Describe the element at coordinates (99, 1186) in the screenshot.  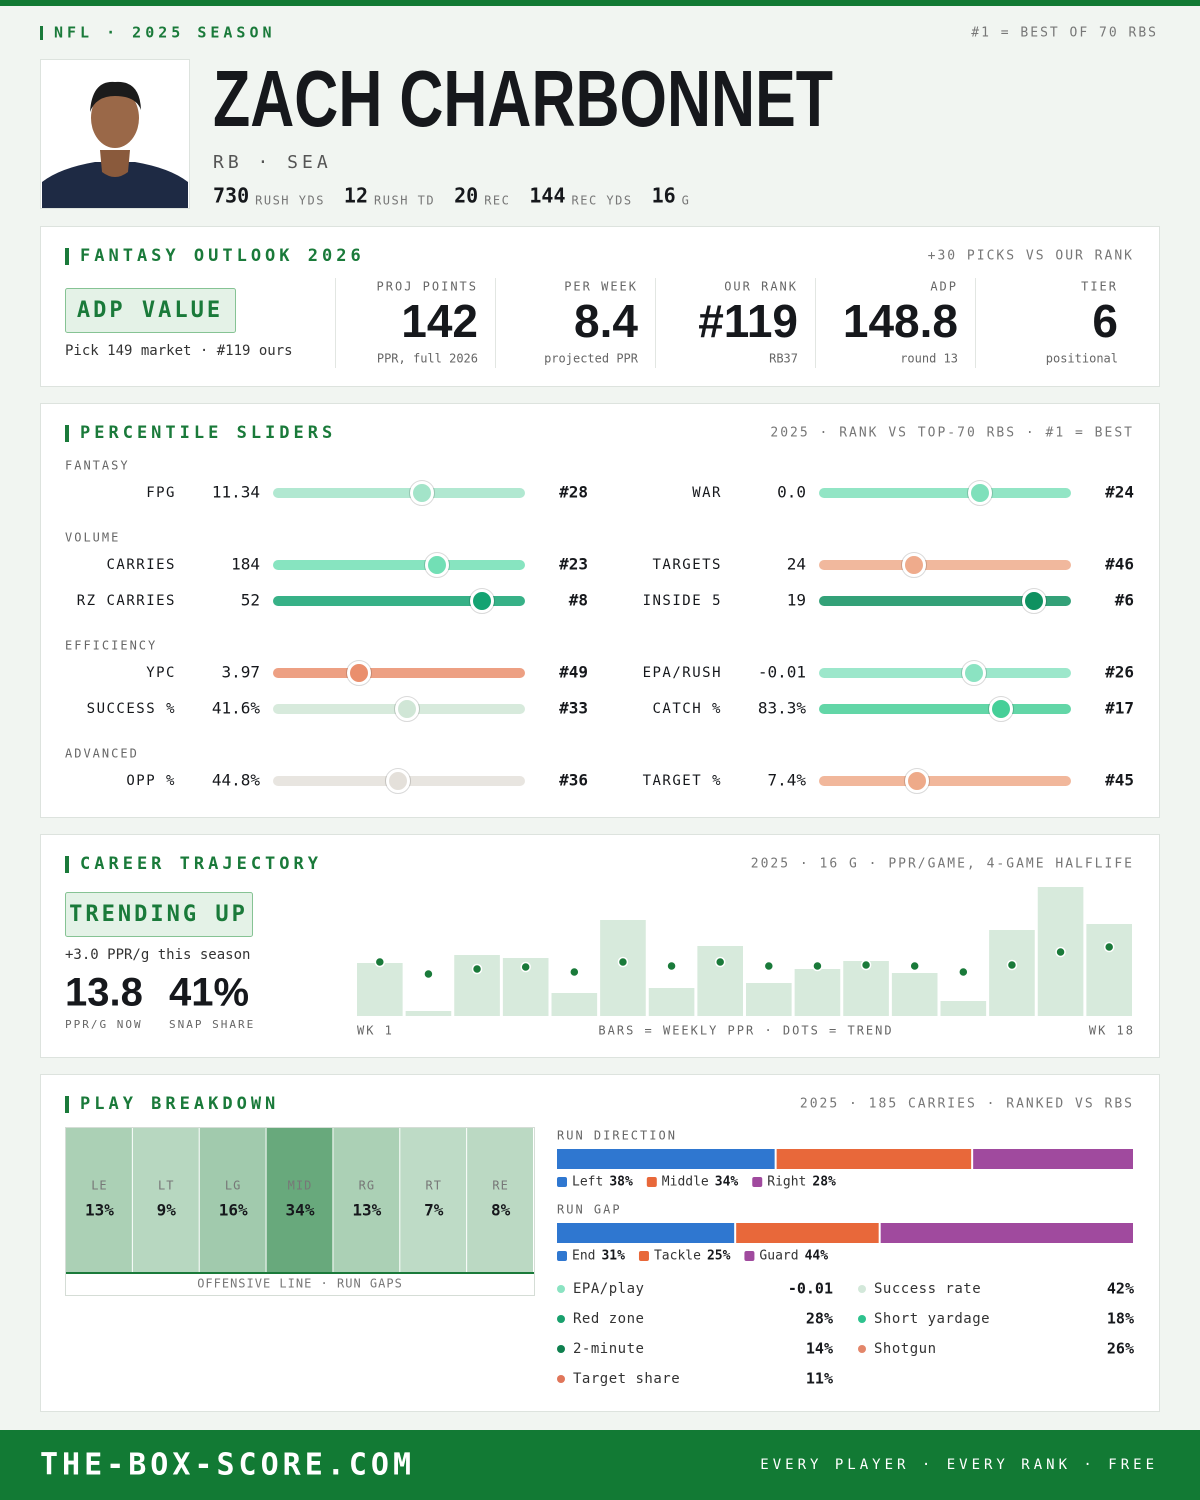
I see `gap-name: LE` at that location.